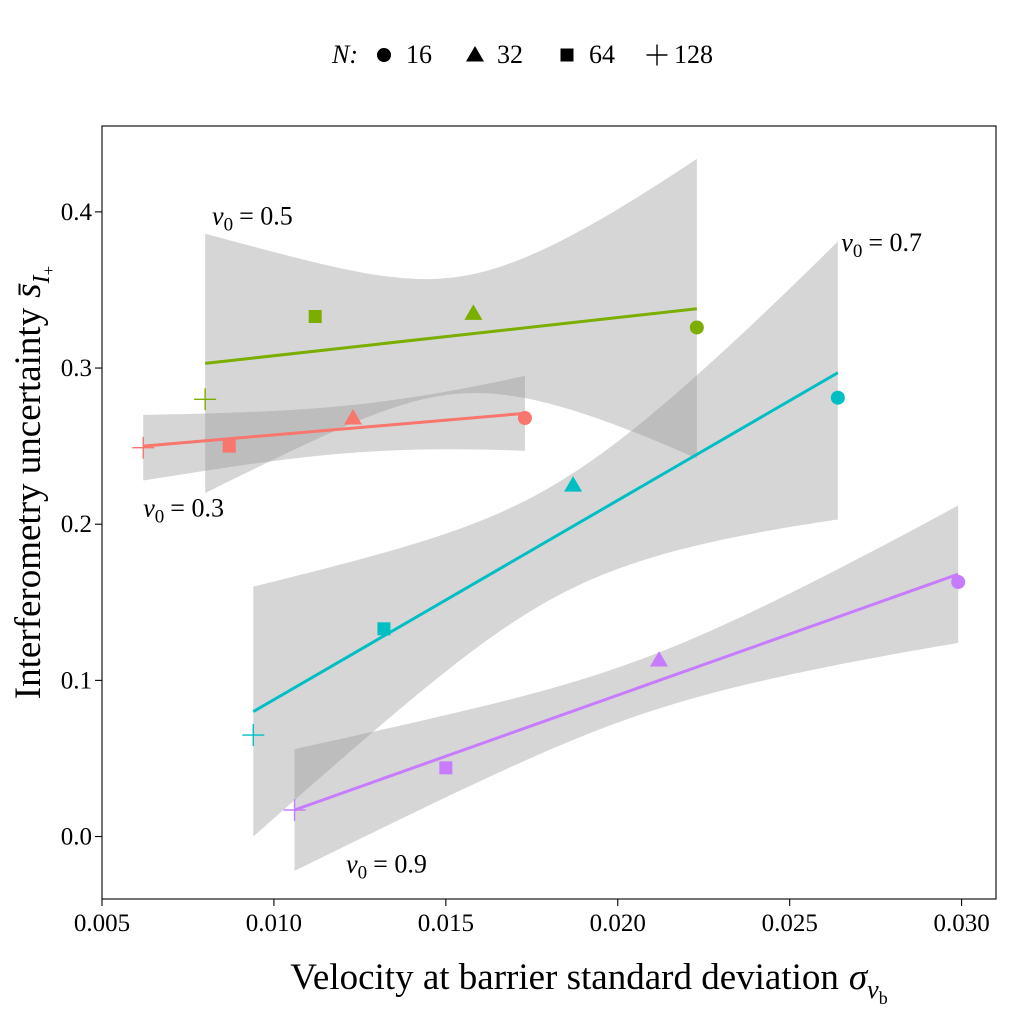 Image resolution: width=1013 pixels, height=1013 pixels. What do you see at coordinates (567, 55) in the screenshot?
I see `legend-key-square` at bounding box center [567, 55].